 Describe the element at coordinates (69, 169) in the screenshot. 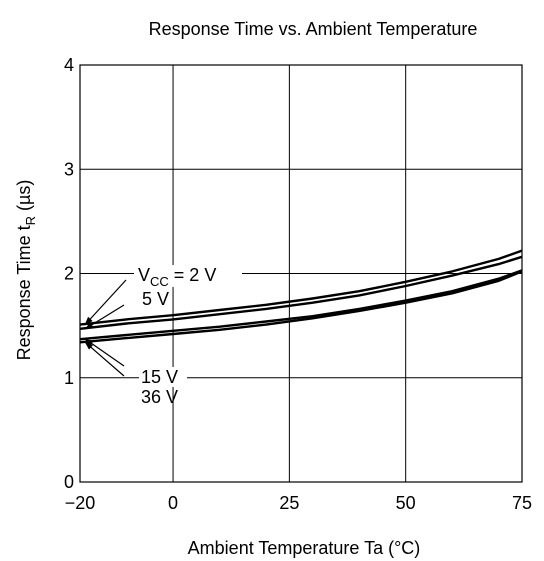

I see `y-tick-label: 3` at that location.